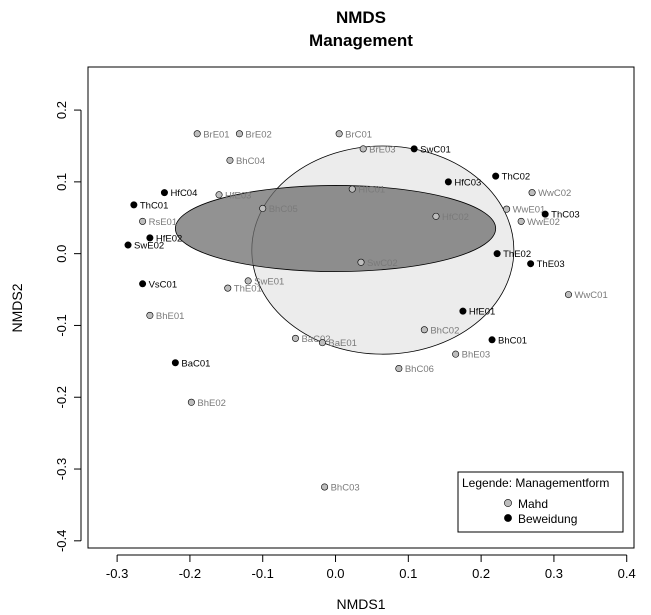  I want to click on point-bac01, so click(175, 363).